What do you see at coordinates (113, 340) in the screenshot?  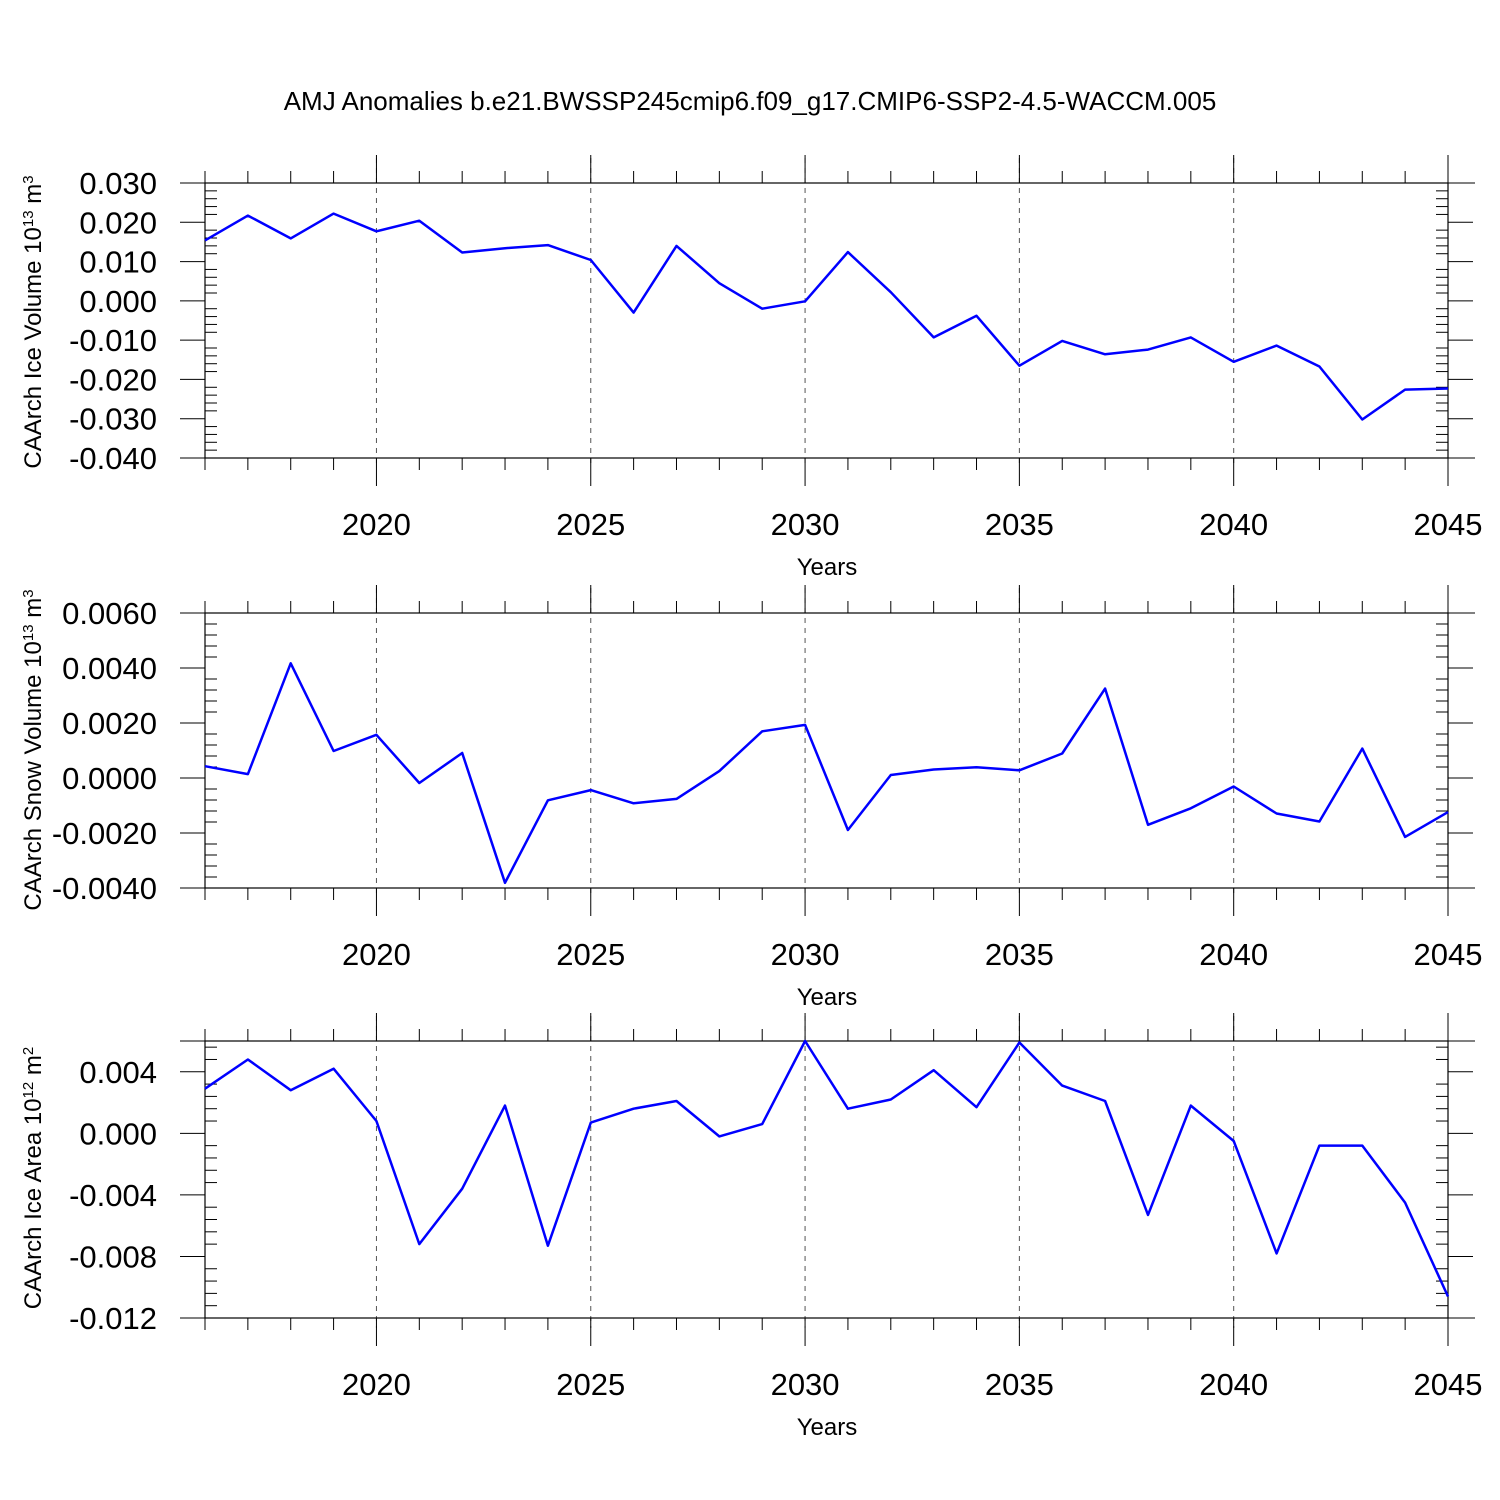 I see `y-tick-label: -0.010` at bounding box center [113, 340].